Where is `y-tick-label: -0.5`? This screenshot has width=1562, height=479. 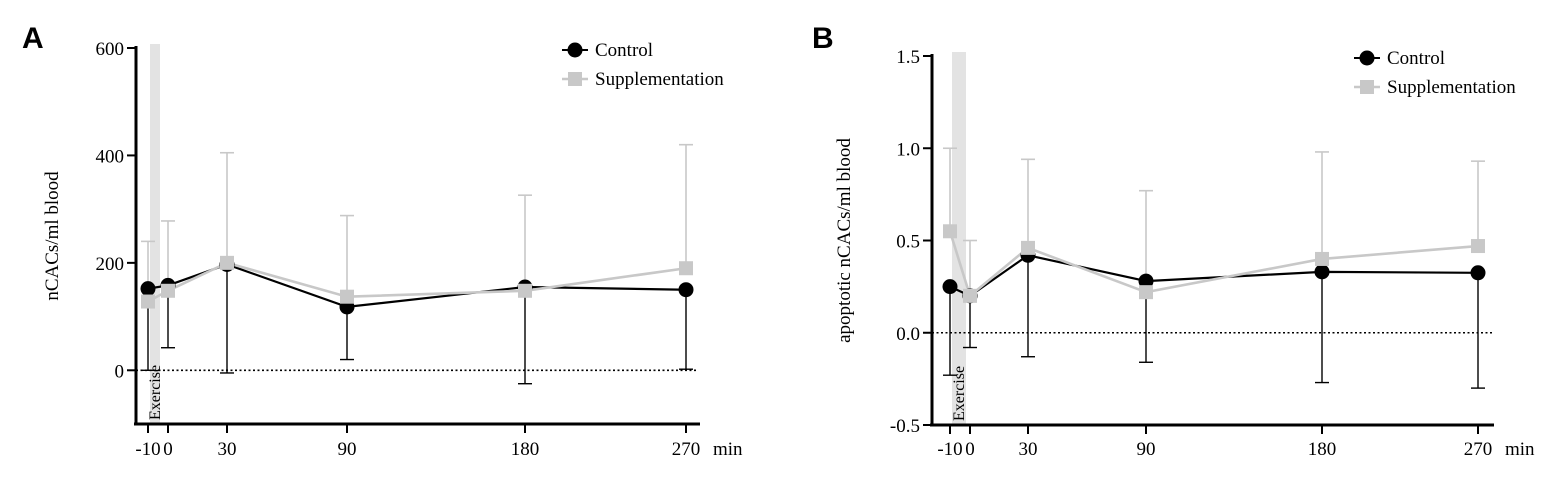 y-tick-label: -0.5 is located at coordinates (905, 426).